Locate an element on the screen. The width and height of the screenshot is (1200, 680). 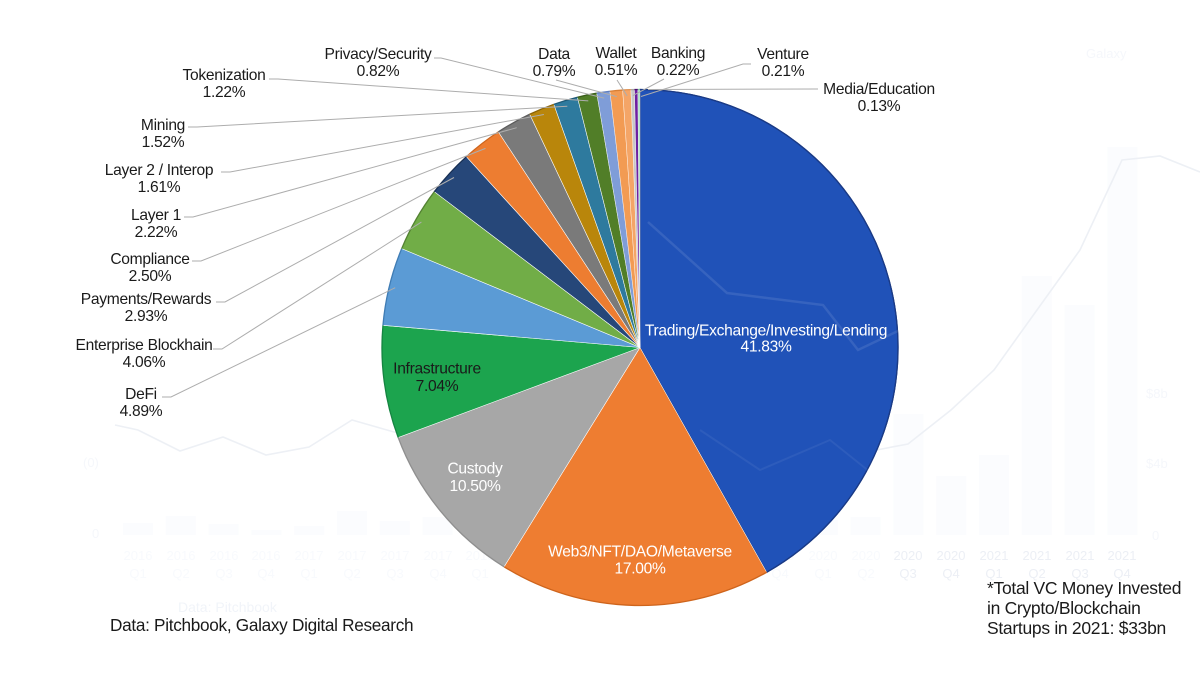
svg-text: Enterprise Blockhain is located at coordinates (143, 345).